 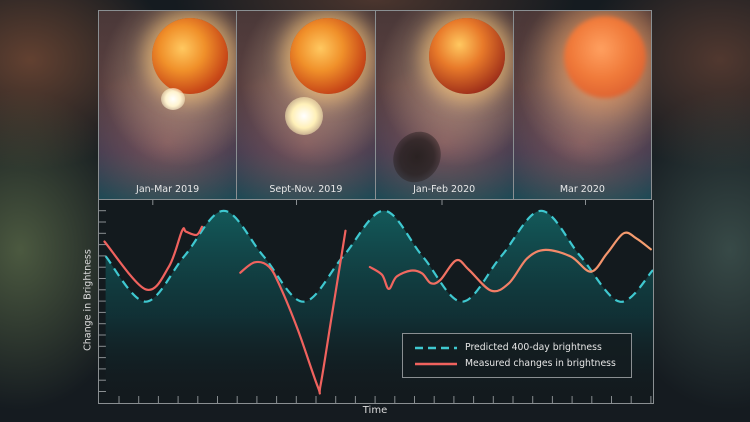 I want to click on solid-line-swatch-icon, so click(x=436, y=363).